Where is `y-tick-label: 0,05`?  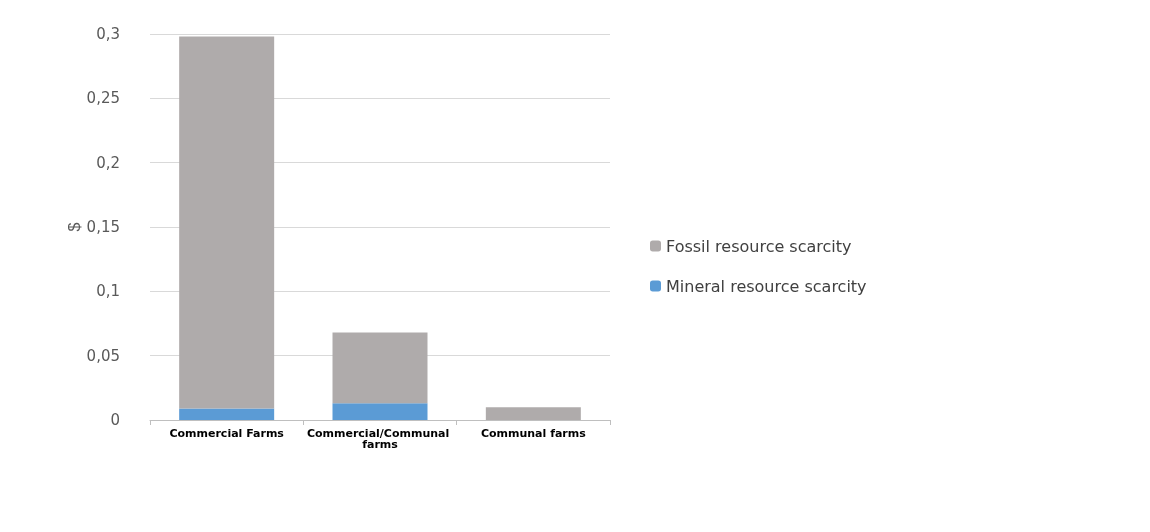
y-tick-label: 0,05 is located at coordinates (103, 355).